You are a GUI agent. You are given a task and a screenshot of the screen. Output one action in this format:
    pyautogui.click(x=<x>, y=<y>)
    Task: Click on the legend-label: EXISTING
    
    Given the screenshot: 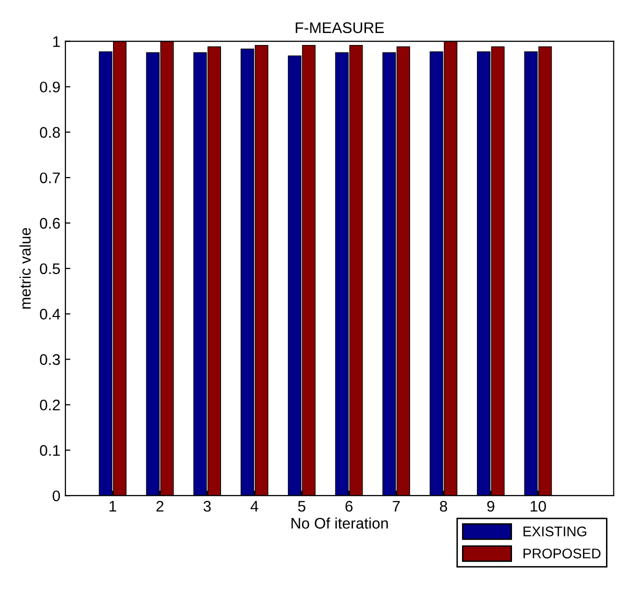 What is the action you would take?
    pyautogui.click(x=555, y=531)
    